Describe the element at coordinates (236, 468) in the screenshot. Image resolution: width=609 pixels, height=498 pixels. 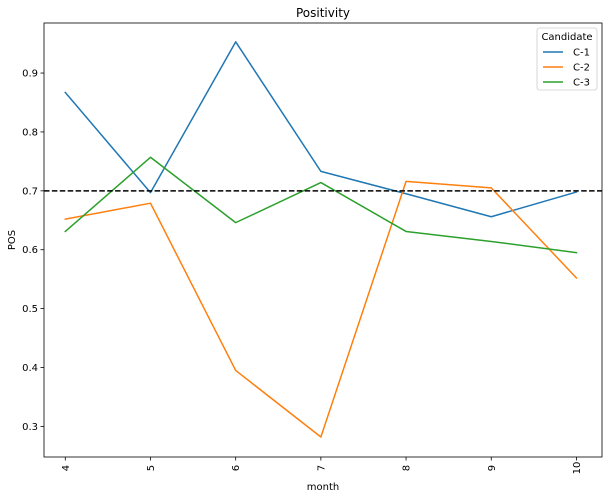
I see `x-tick-label: 6` at that location.